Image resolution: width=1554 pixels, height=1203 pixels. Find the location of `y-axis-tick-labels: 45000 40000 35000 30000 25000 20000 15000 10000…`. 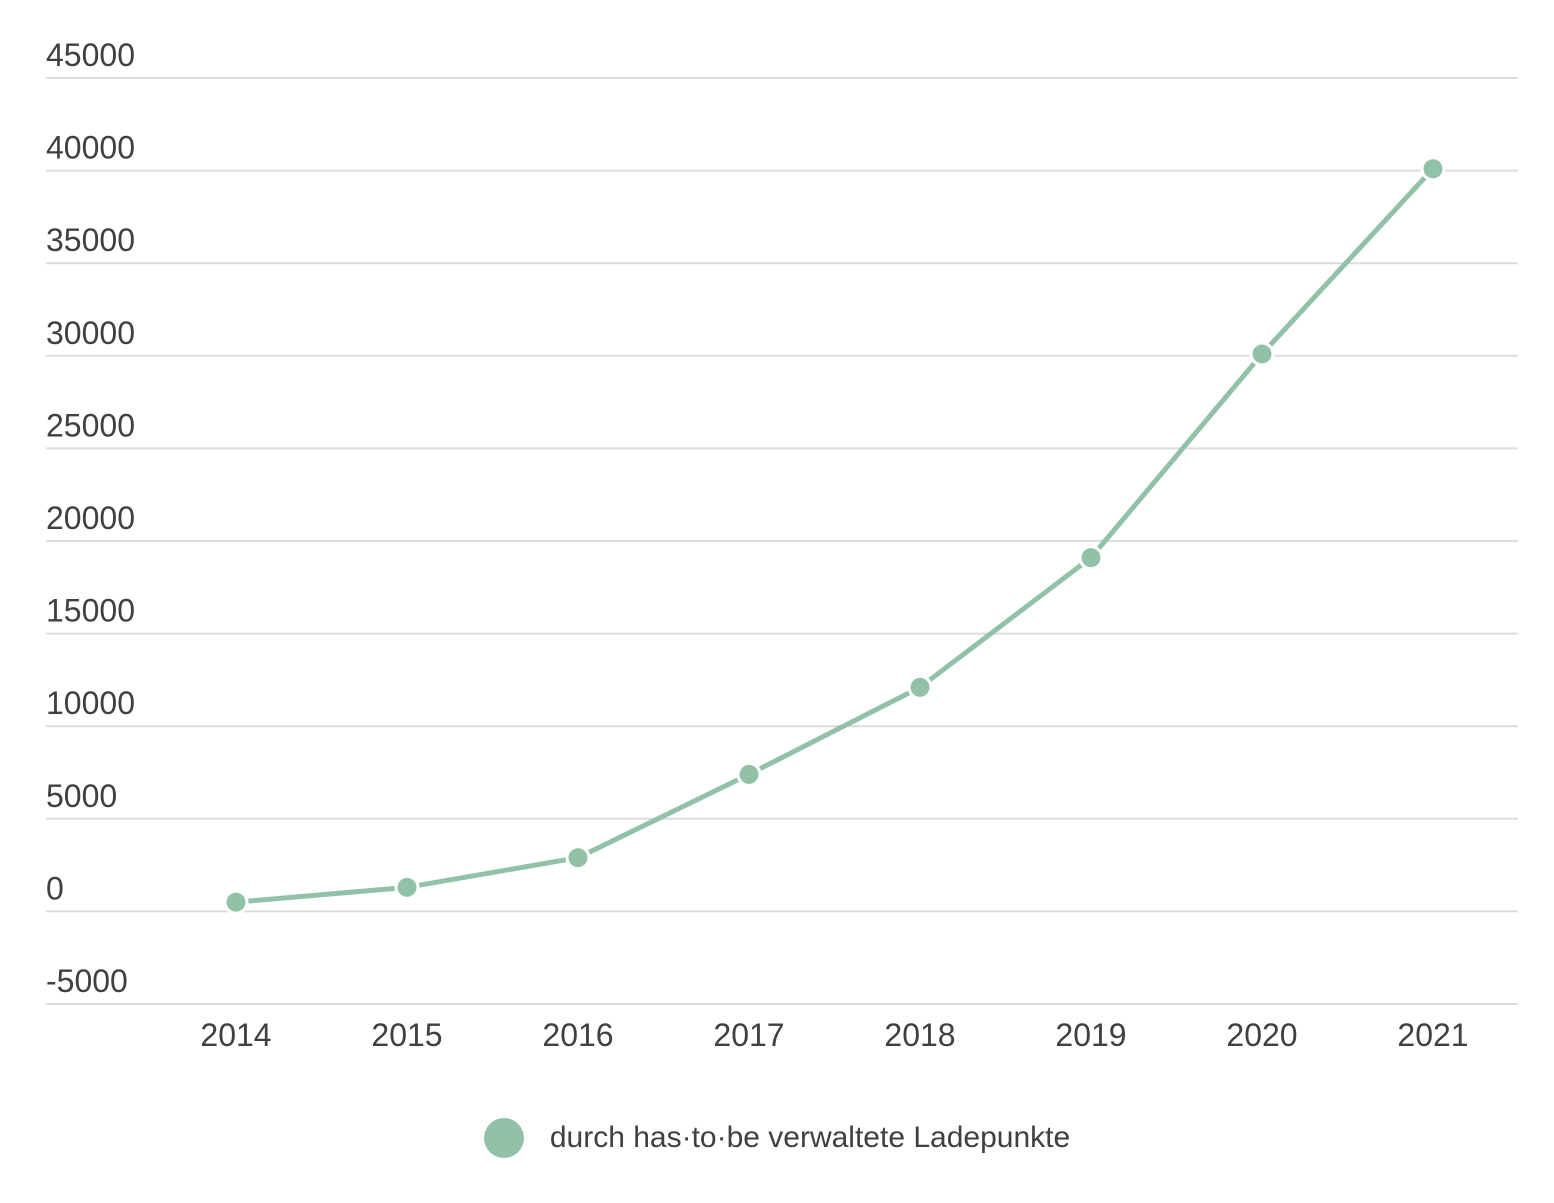

y-axis-tick-labels: 45000 40000 35000 30000 25000 20000 15000 10000… is located at coordinates (90, 518).